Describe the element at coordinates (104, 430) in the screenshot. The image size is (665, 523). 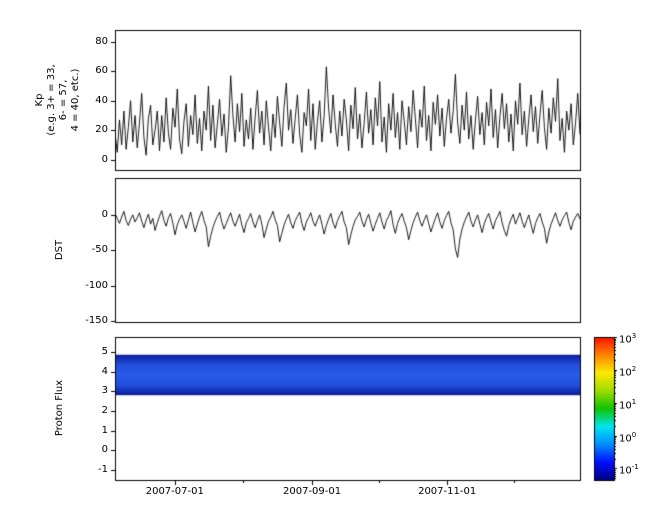
I see `y-tick-label: 1` at that location.